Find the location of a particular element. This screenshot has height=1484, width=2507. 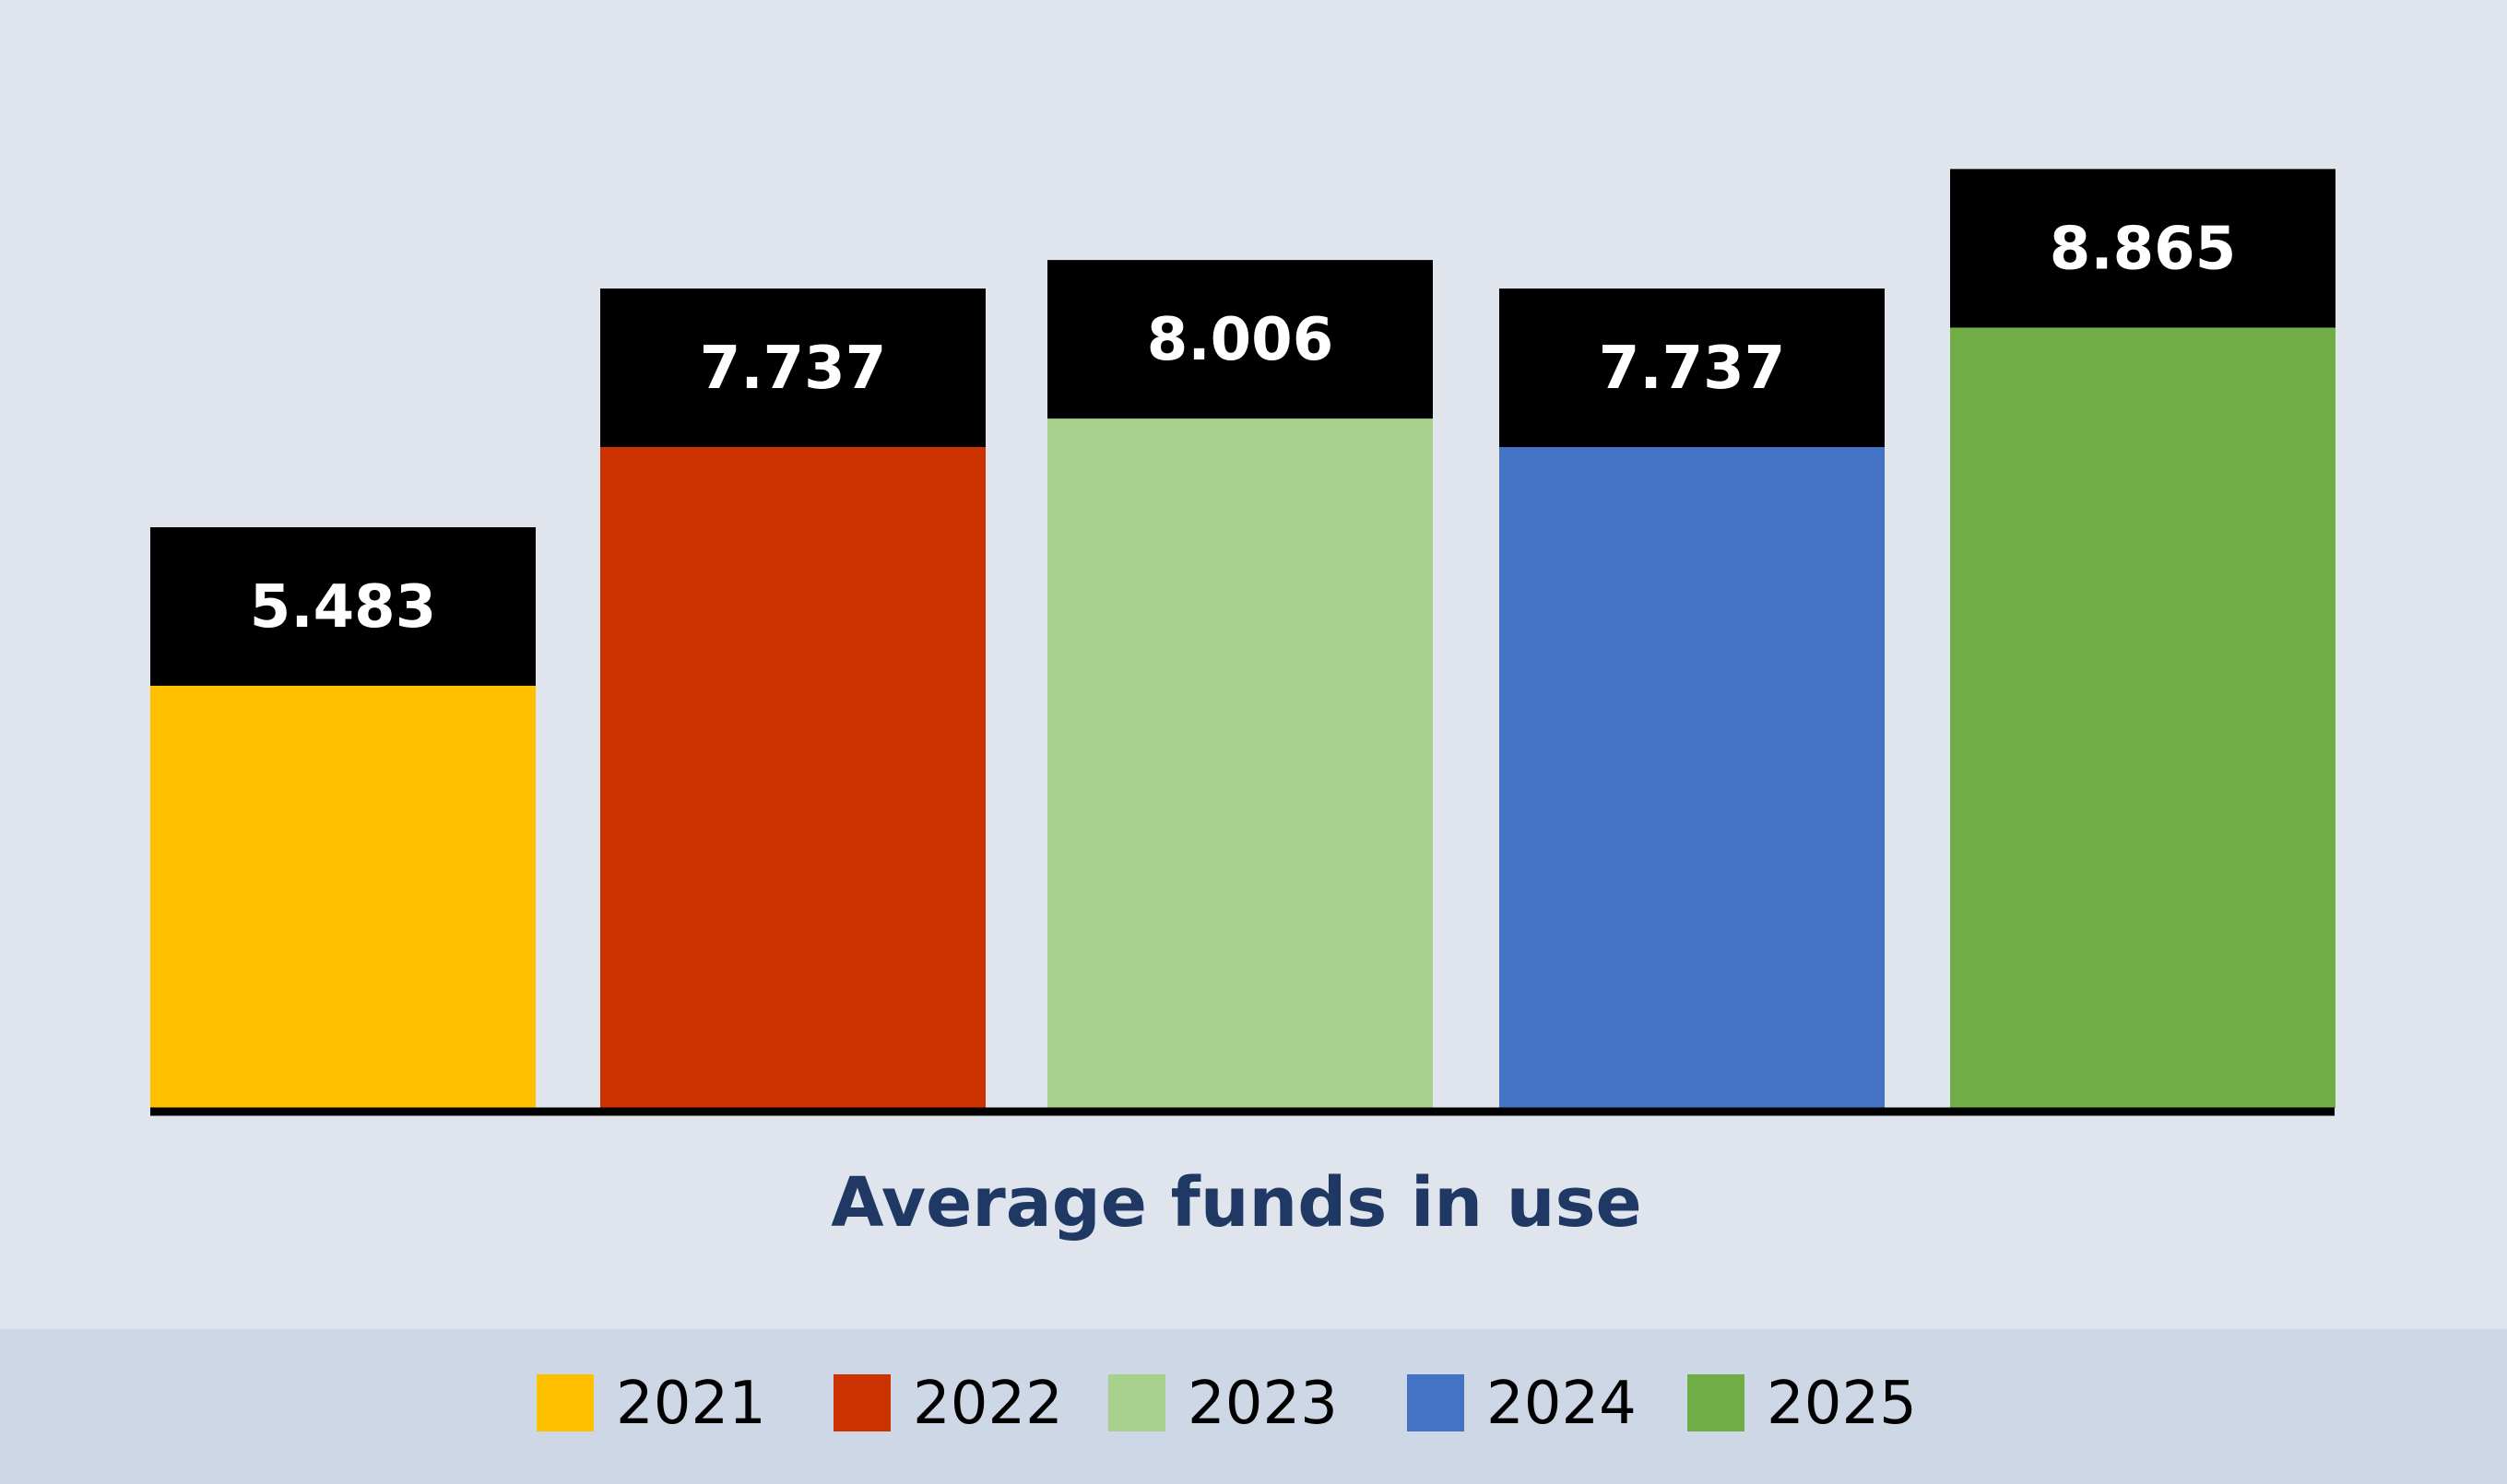

value-label-2021: 5.483 is located at coordinates (343, 607).